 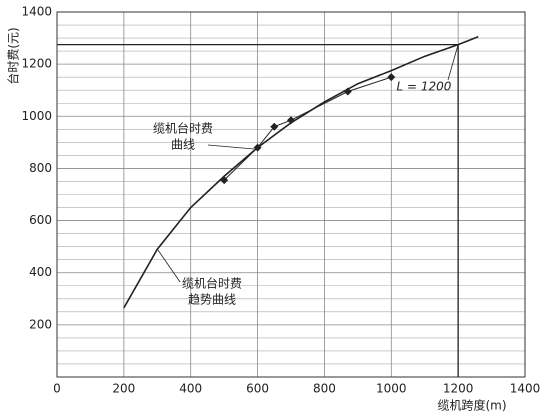 I want to click on data-polyline, so click(x=307, y=128).